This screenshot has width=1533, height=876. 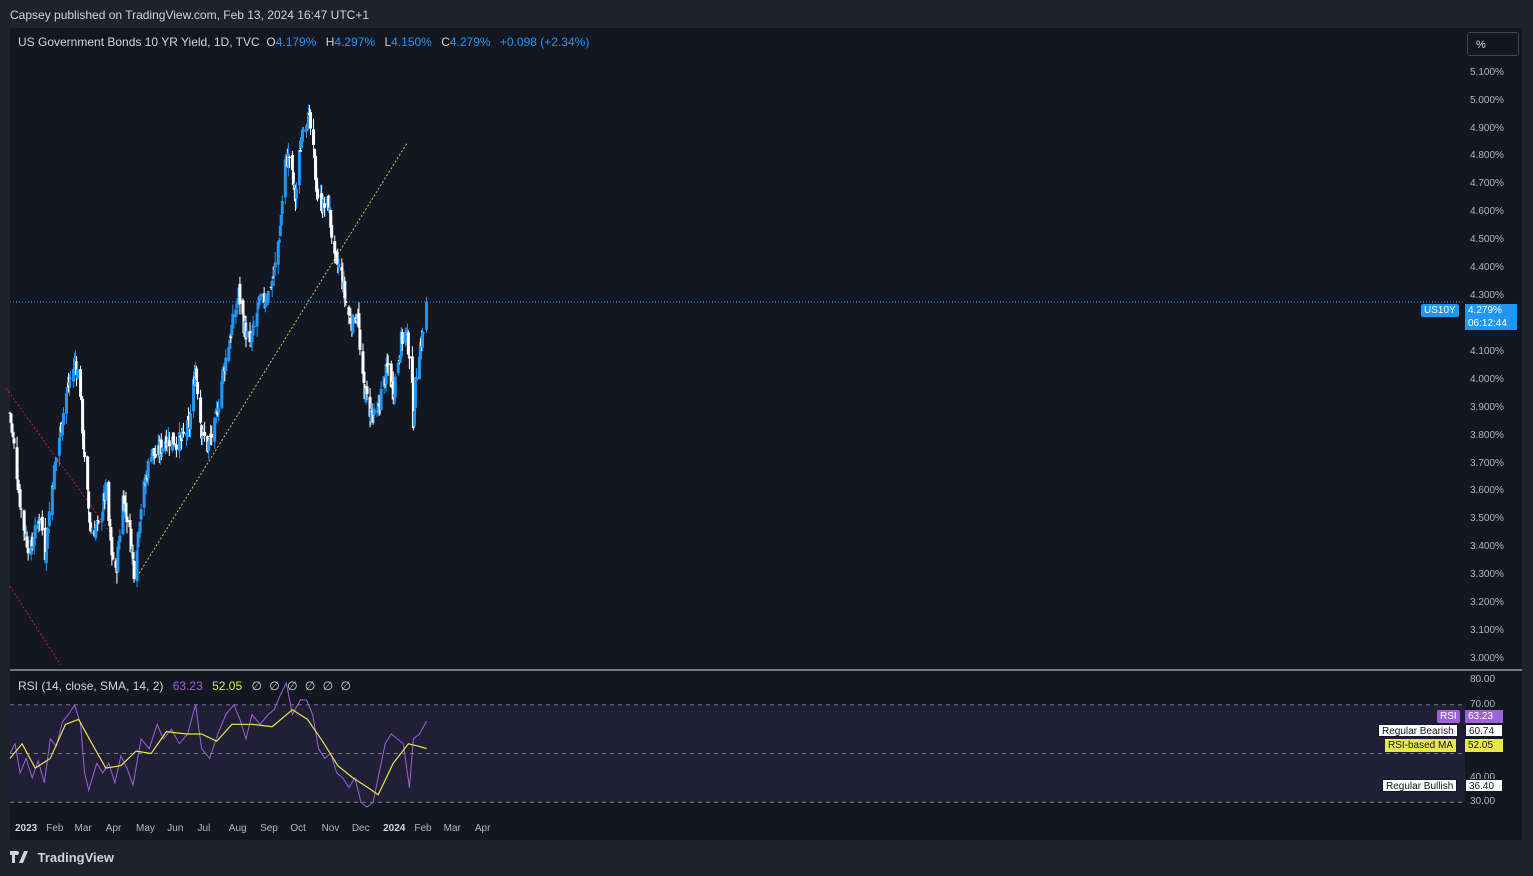 I want to click on rsi-tick-label: 30.00, so click(x=1483, y=802).